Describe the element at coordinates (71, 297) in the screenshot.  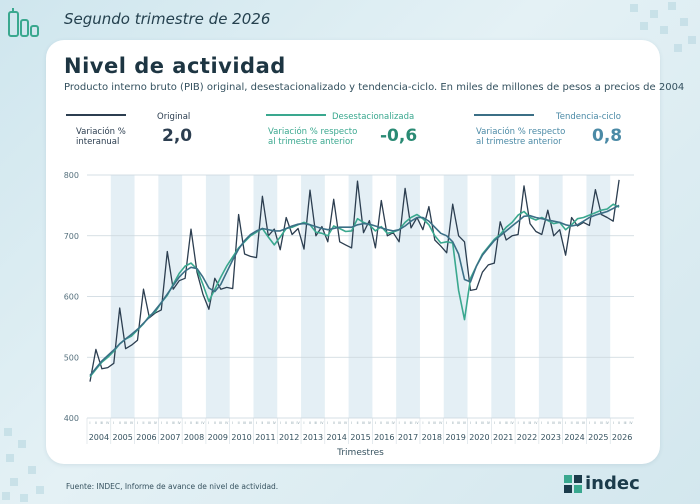
I see `y-tick-label: 600` at that location.